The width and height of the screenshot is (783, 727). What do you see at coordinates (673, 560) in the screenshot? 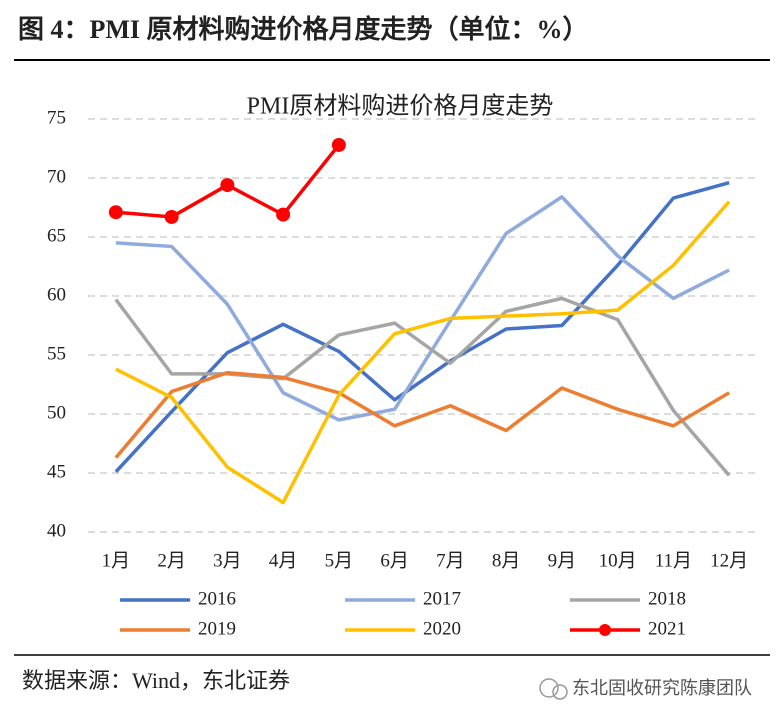
I see `x-tick-label: 11月` at bounding box center [673, 560].